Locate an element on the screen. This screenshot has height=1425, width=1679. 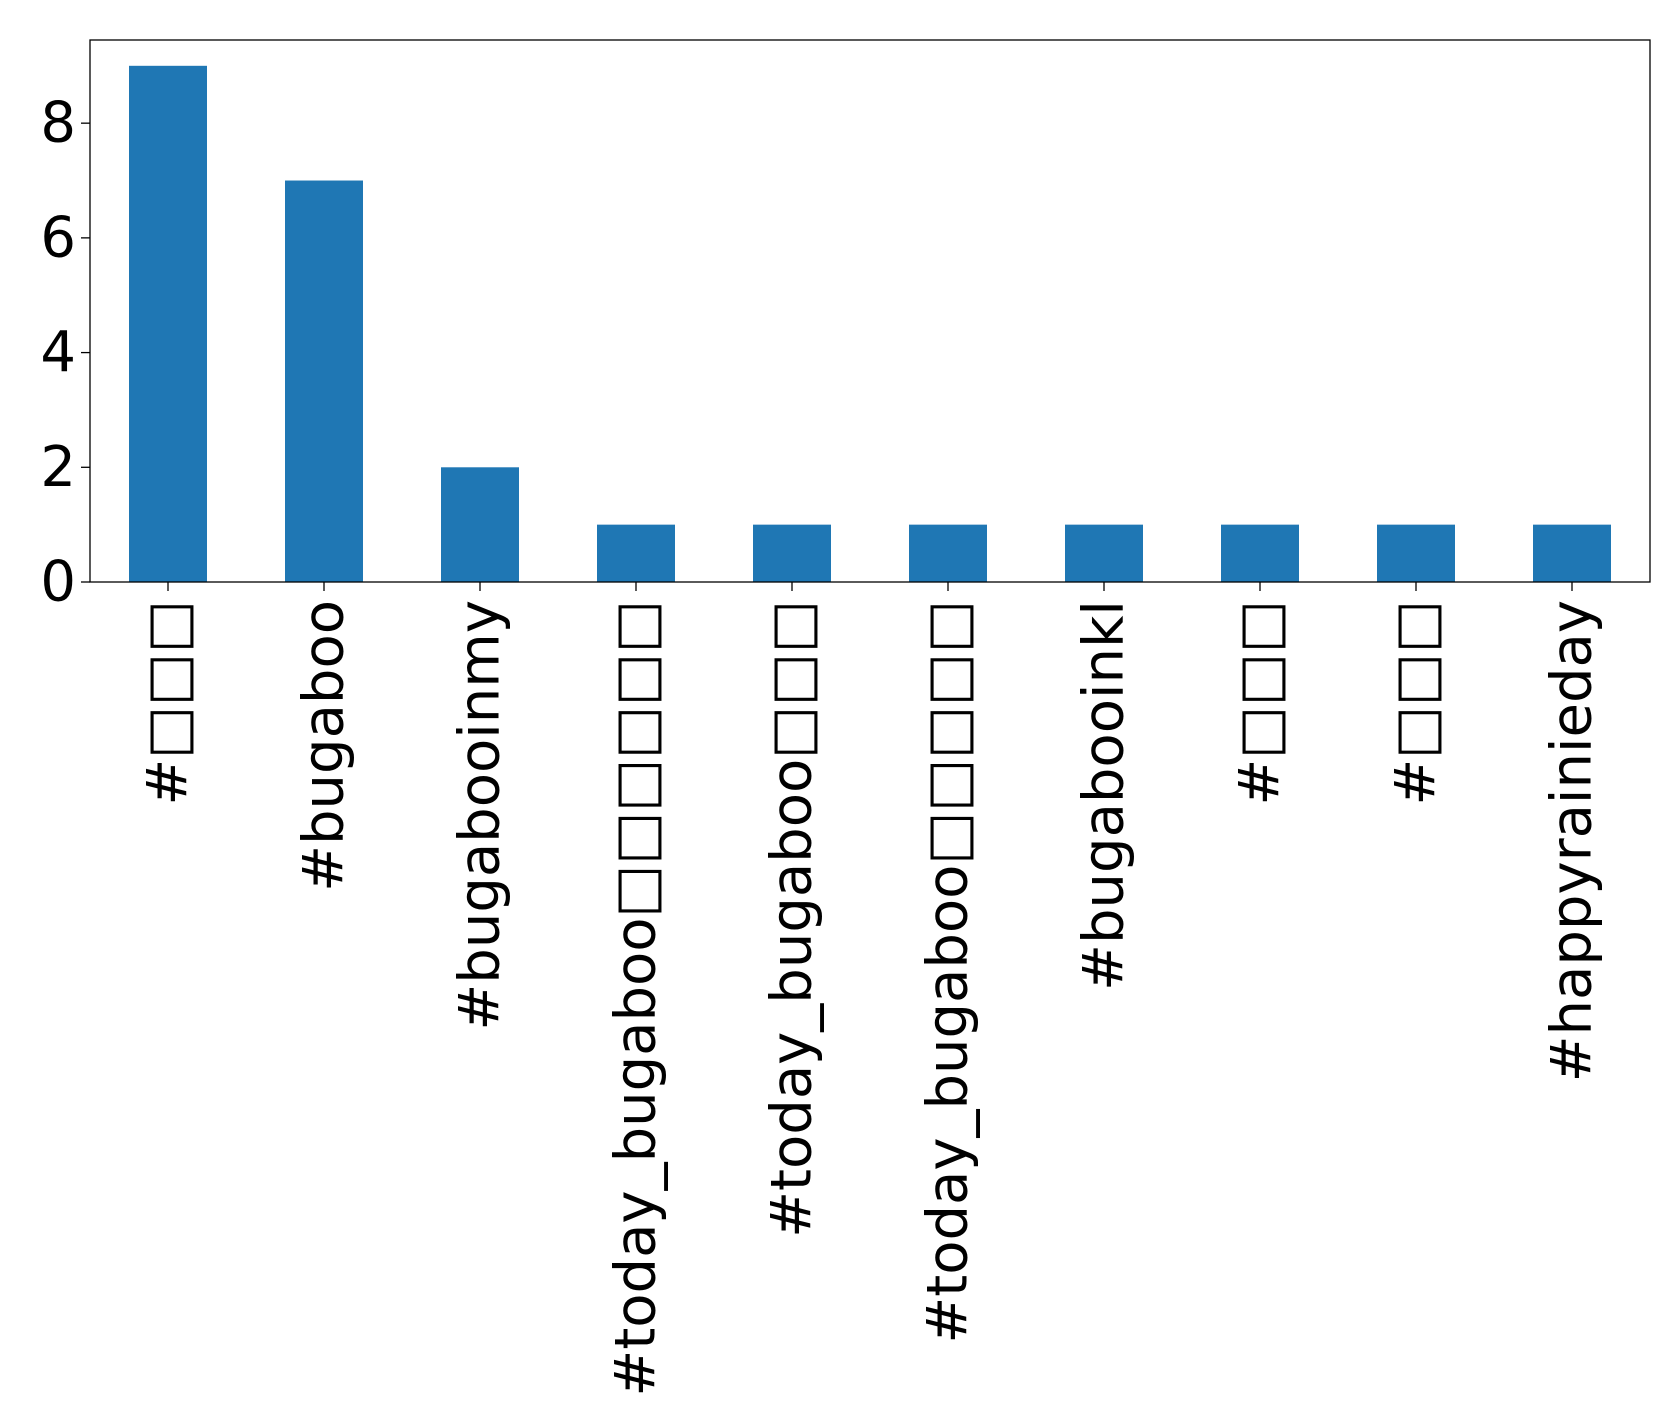
y-tick-label: 8 is located at coordinates (58, 123).